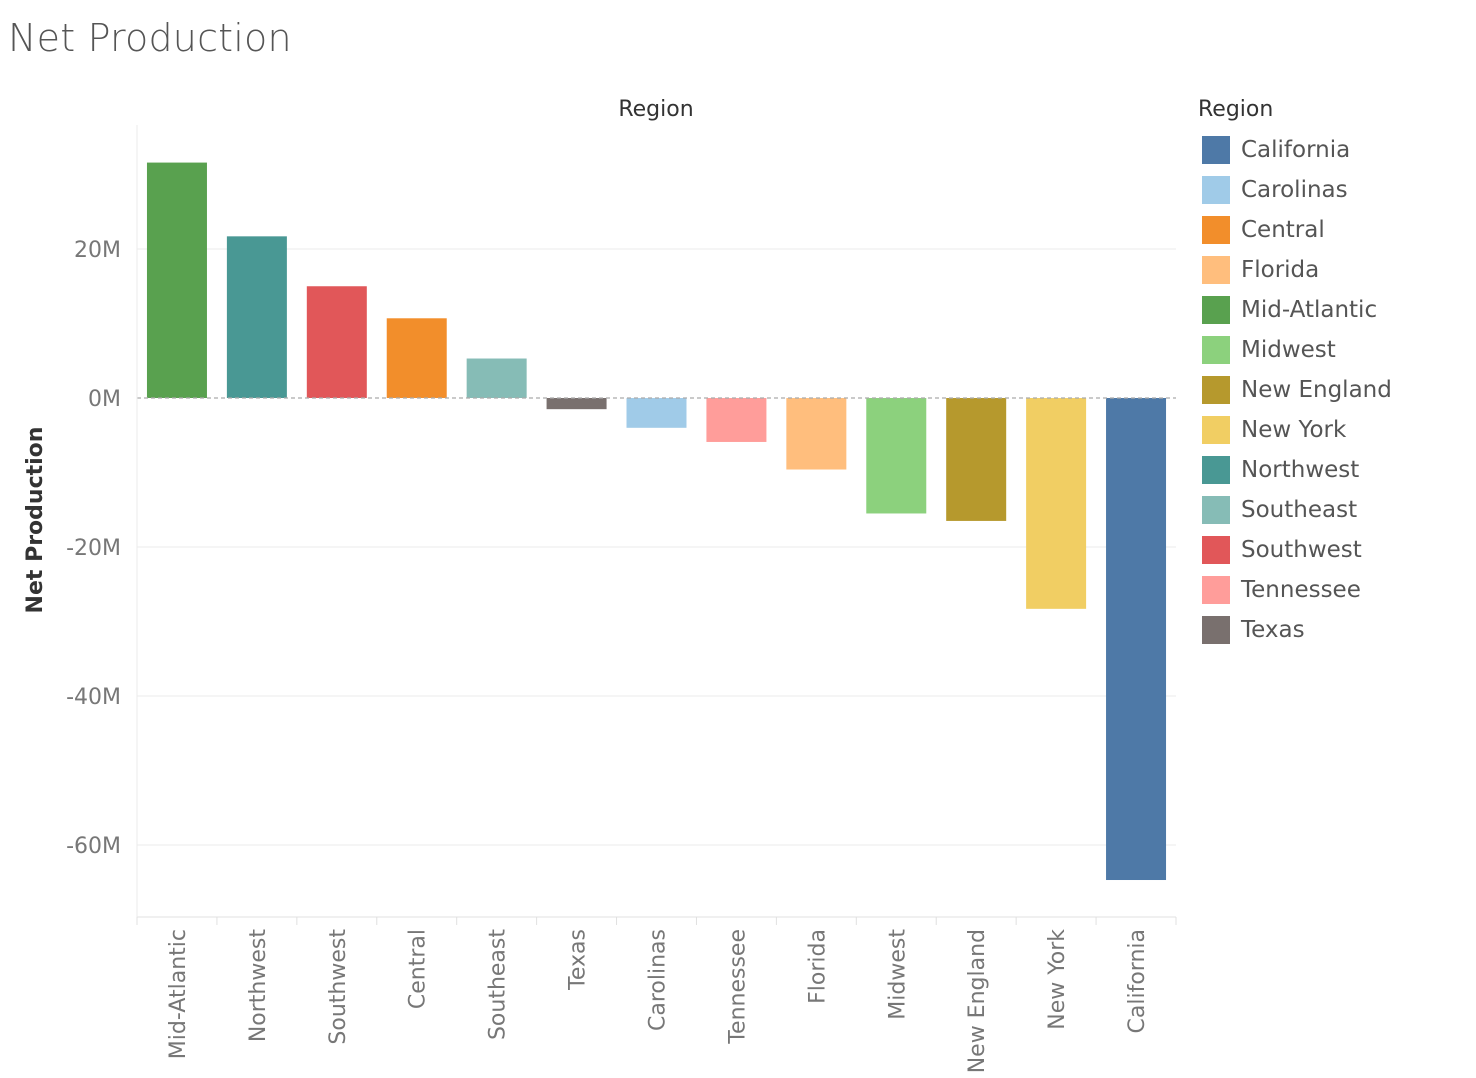  I want to click on legend-label: Carolinas, so click(1294, 190).